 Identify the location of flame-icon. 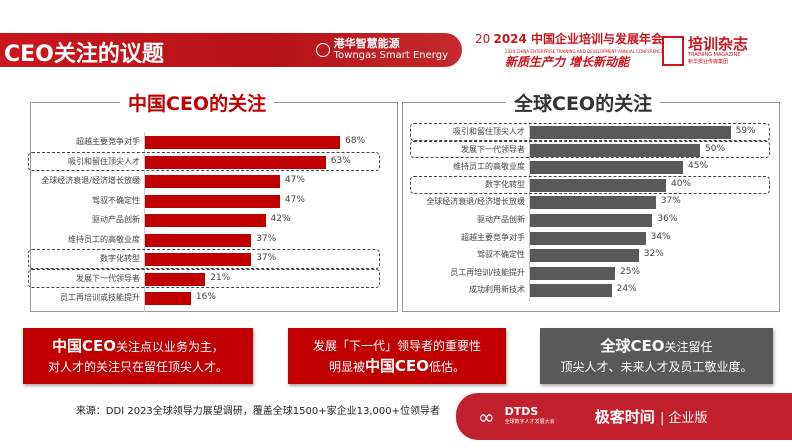
(322, 50).